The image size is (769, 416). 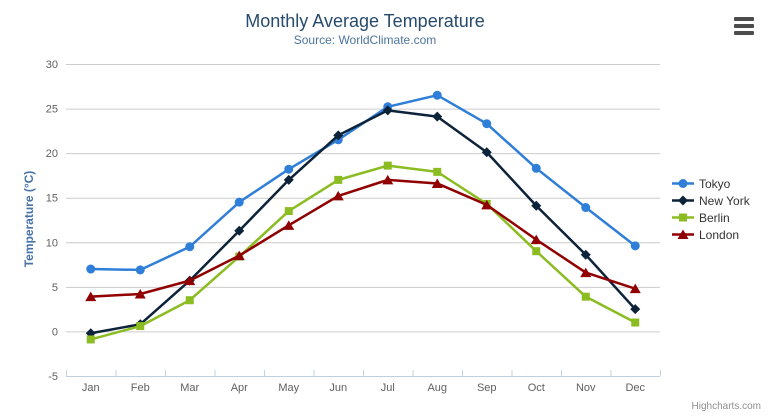 I want to click on y-axis-label: 5, so click(x=55, y=288).